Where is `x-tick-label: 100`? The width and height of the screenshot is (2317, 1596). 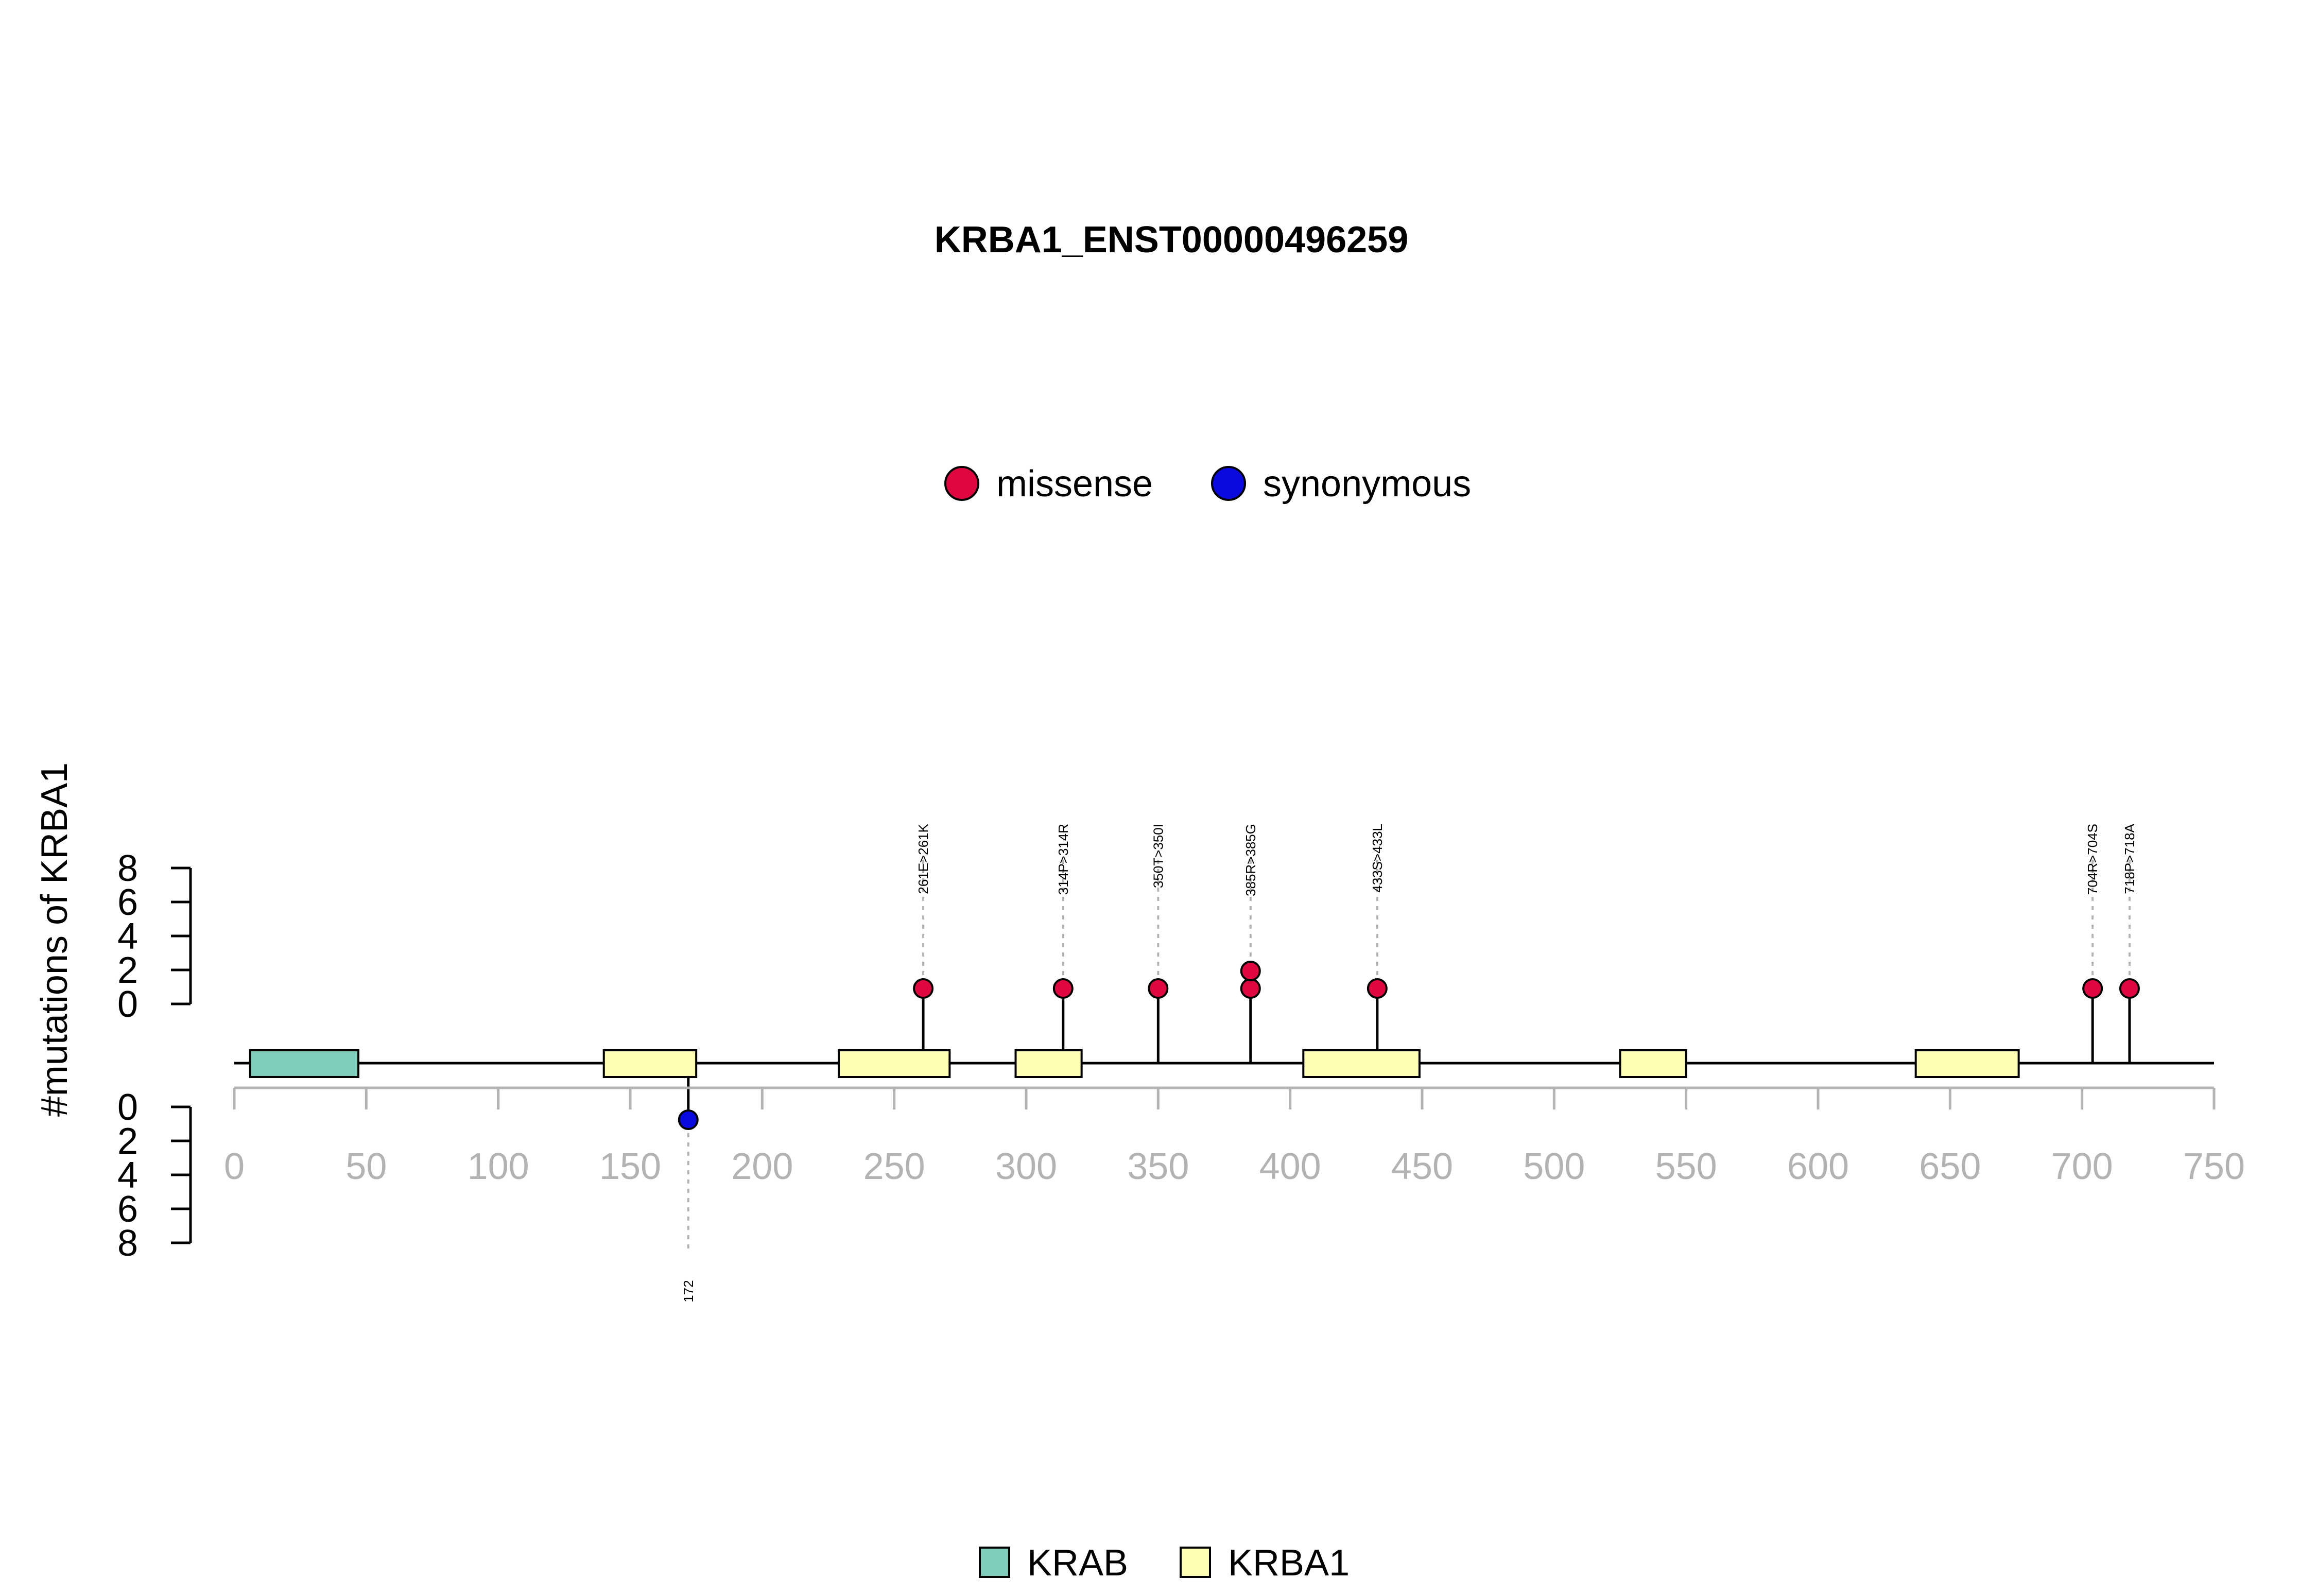
x-tick-label: 100 is located at coordinates (498, 1166).